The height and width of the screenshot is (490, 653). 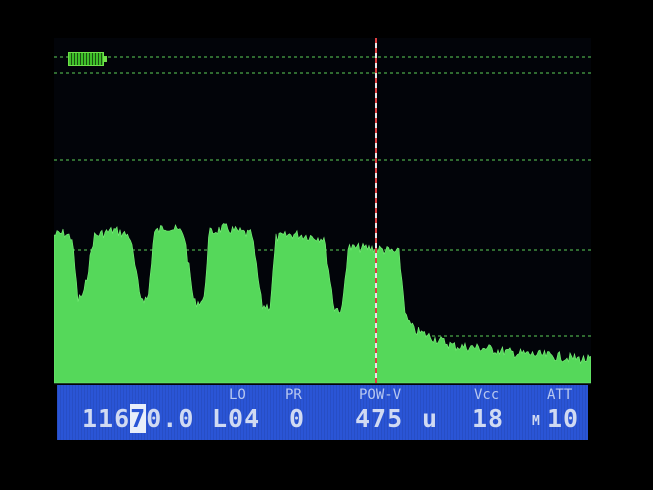 What do you see at coordinates (237, 395) in the screenshot?
I see `lo-label: LO` at bounding box center [237, 395].